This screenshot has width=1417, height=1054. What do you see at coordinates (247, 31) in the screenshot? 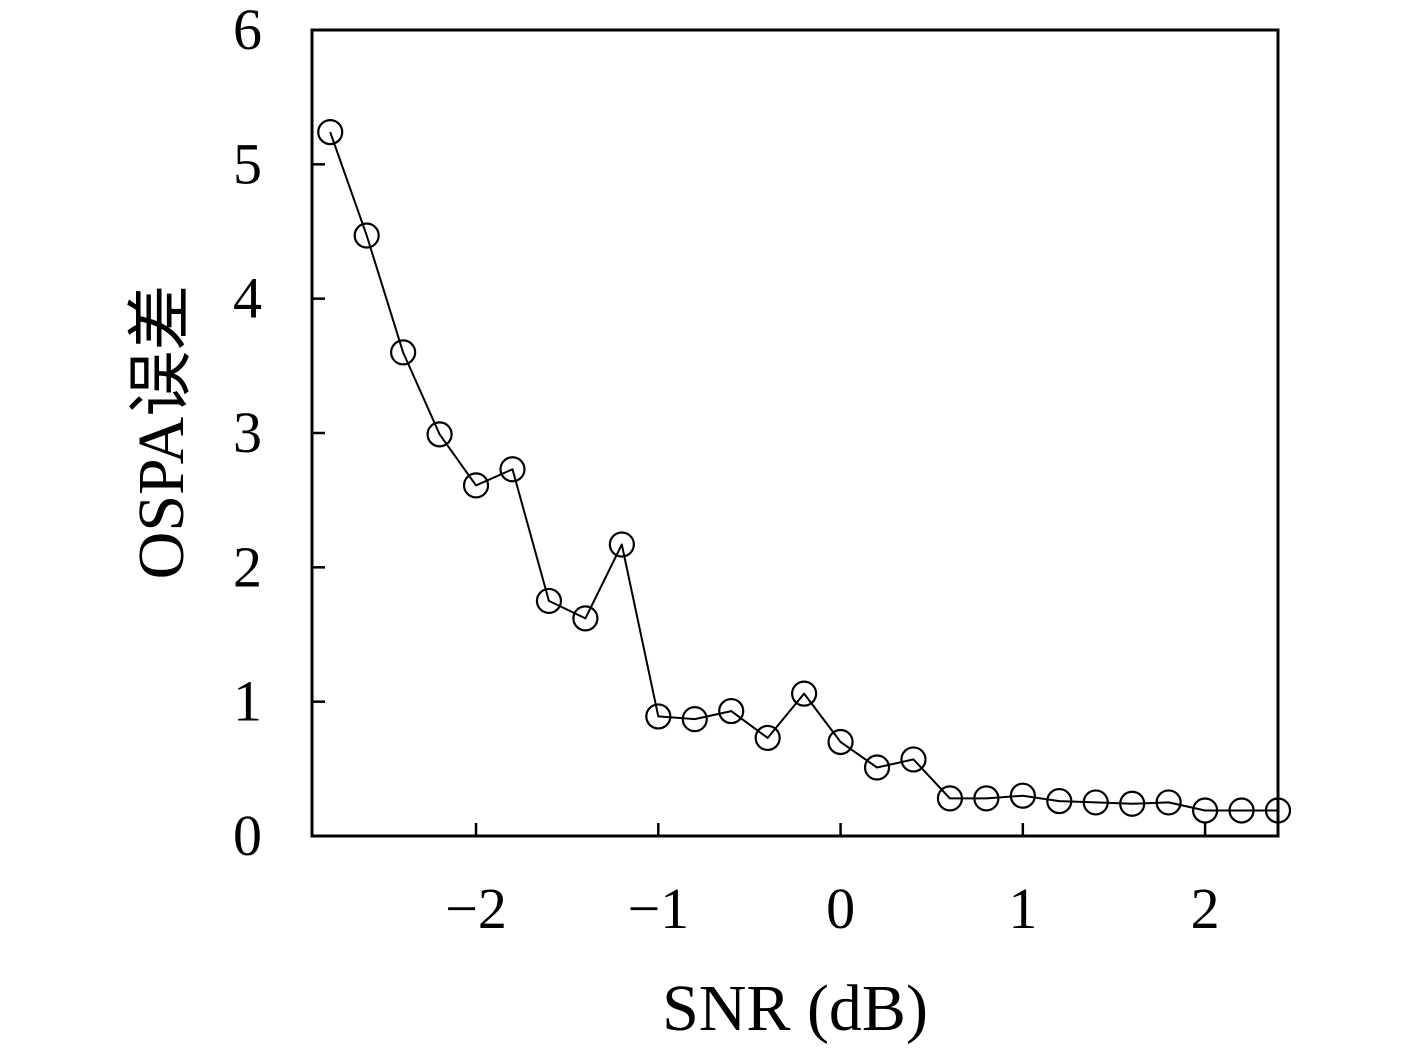
I see `y-tick-label: 6` at bounding box center [247, 31].